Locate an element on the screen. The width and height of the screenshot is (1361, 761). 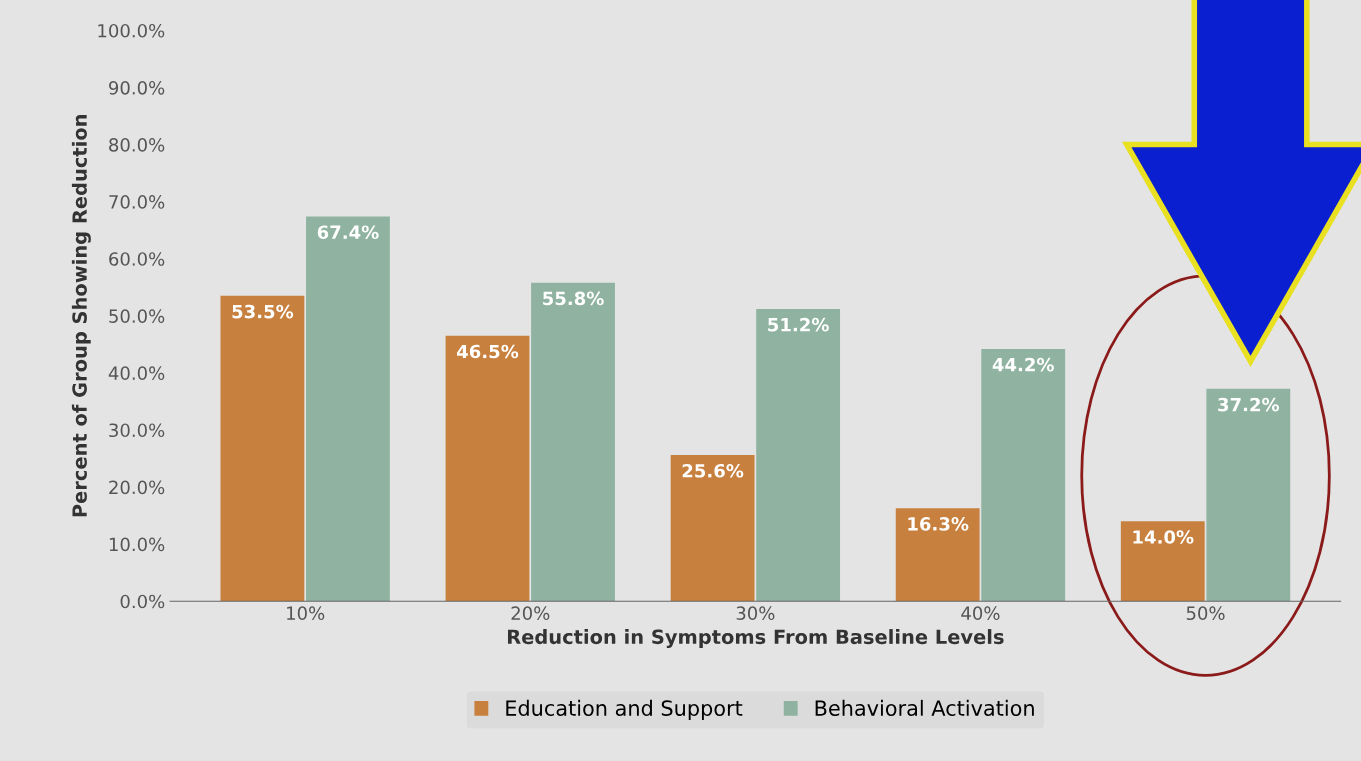
data-label: 37.2% is located at coordinates (1249, 404).